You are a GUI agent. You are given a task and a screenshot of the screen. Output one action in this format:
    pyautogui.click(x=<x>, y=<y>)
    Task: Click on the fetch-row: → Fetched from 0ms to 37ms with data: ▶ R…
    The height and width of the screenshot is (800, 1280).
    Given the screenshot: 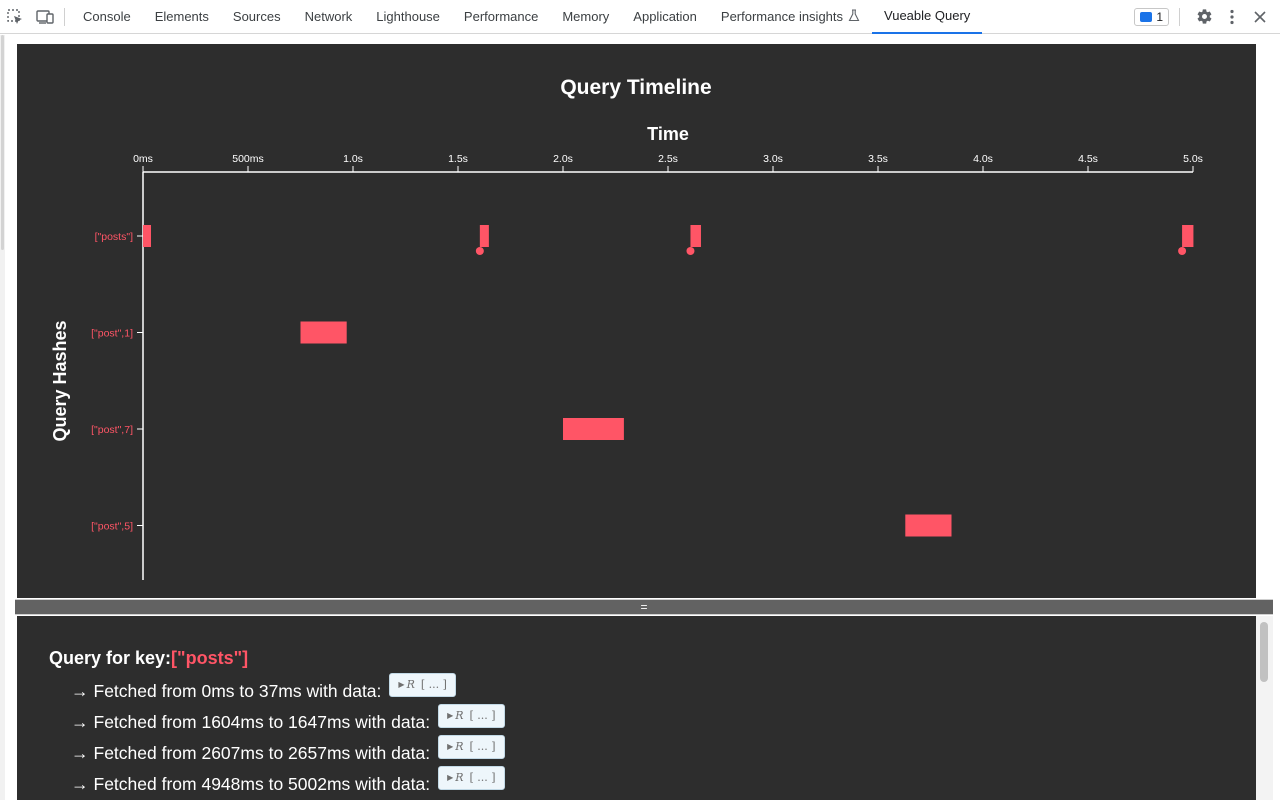 What is the action you would take?
    pyautogui.click(x=663, y=689)
    